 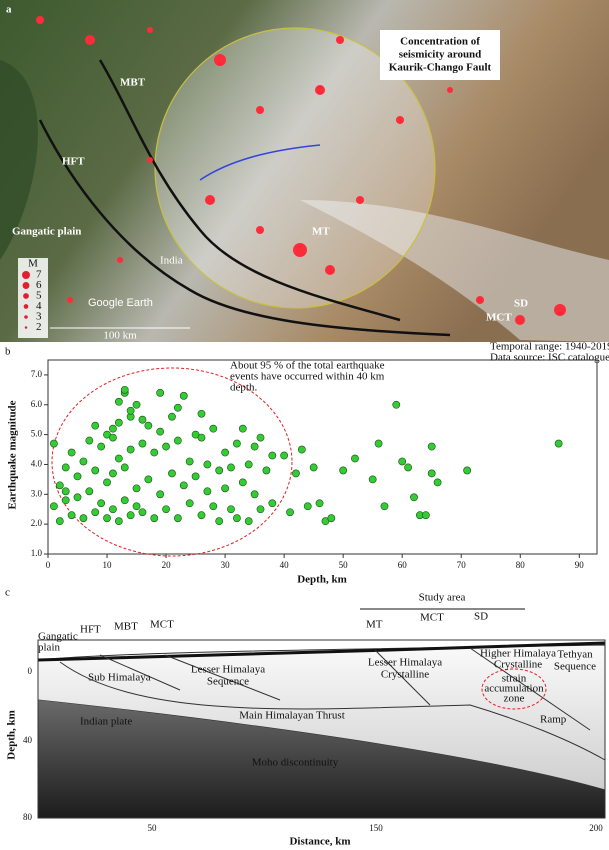 What do you see at coordinates (12, 735) in the screenshot?
I see `y-axis-label: Depth, km` at bounding box center [12, 735].